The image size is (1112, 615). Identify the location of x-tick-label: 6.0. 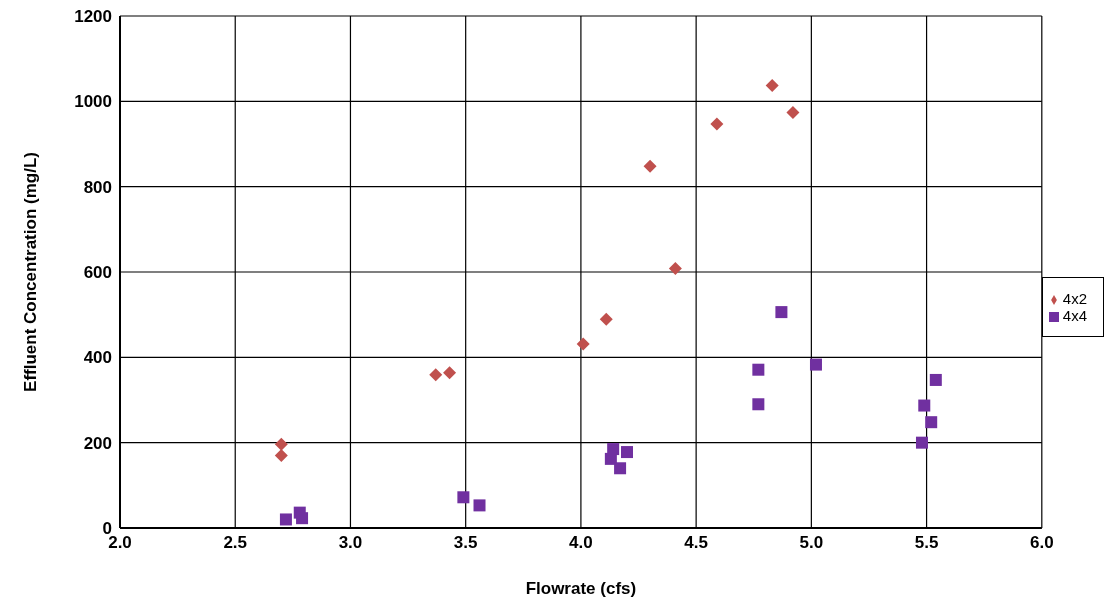
(1041, 543).